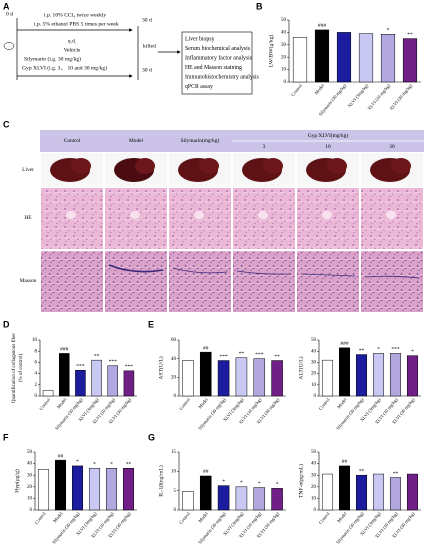  What do you see at coordinates (76, 24) in the screenshot?
I see `treatment: i.p. 5% ethanol PBS 5 times per week` at bounding box center [76, 24].